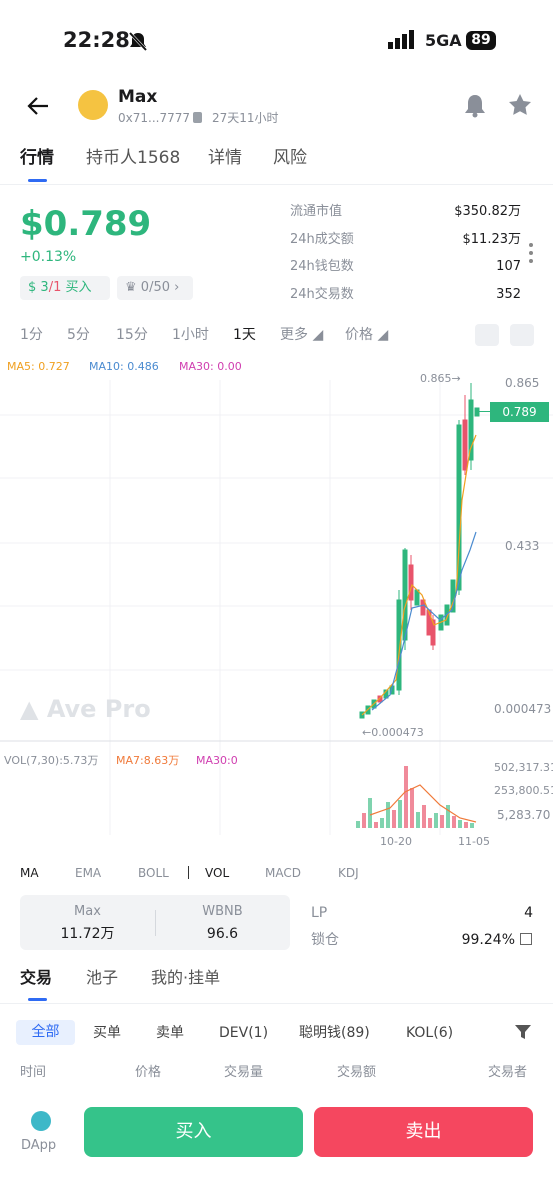 The width and height of the screenshot is (553, 1200). Describe the element at coordinates (524, 815) in the screenshot. I see `vol-axis-label: 5,283.70` at that location.